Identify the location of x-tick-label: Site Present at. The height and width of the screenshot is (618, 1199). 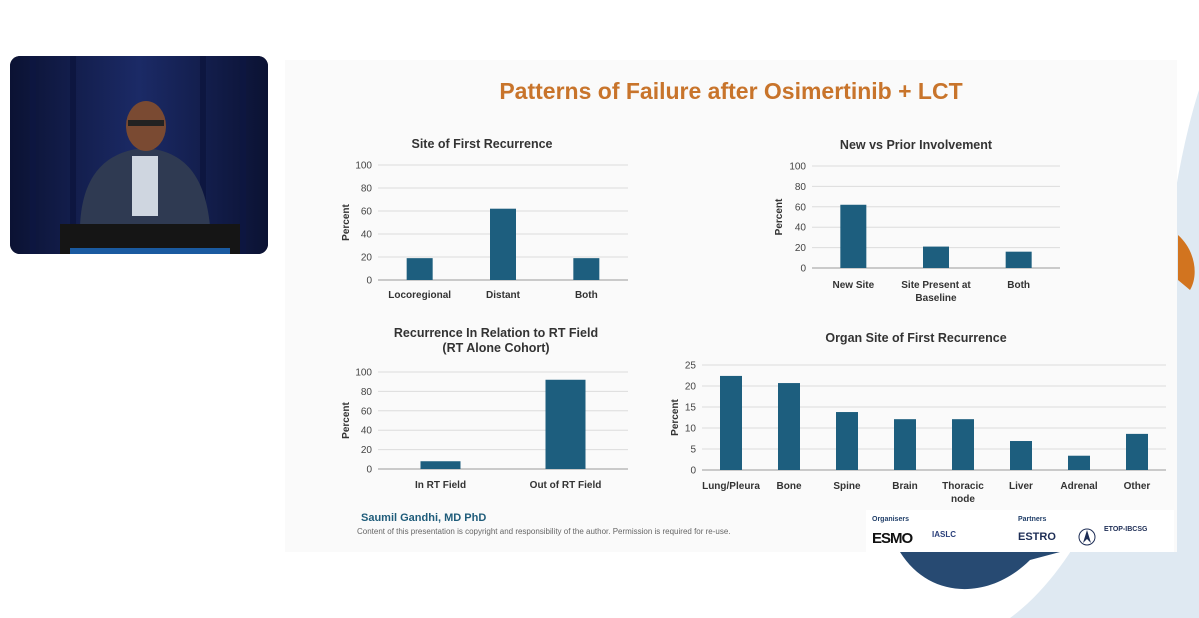
(936, 285).